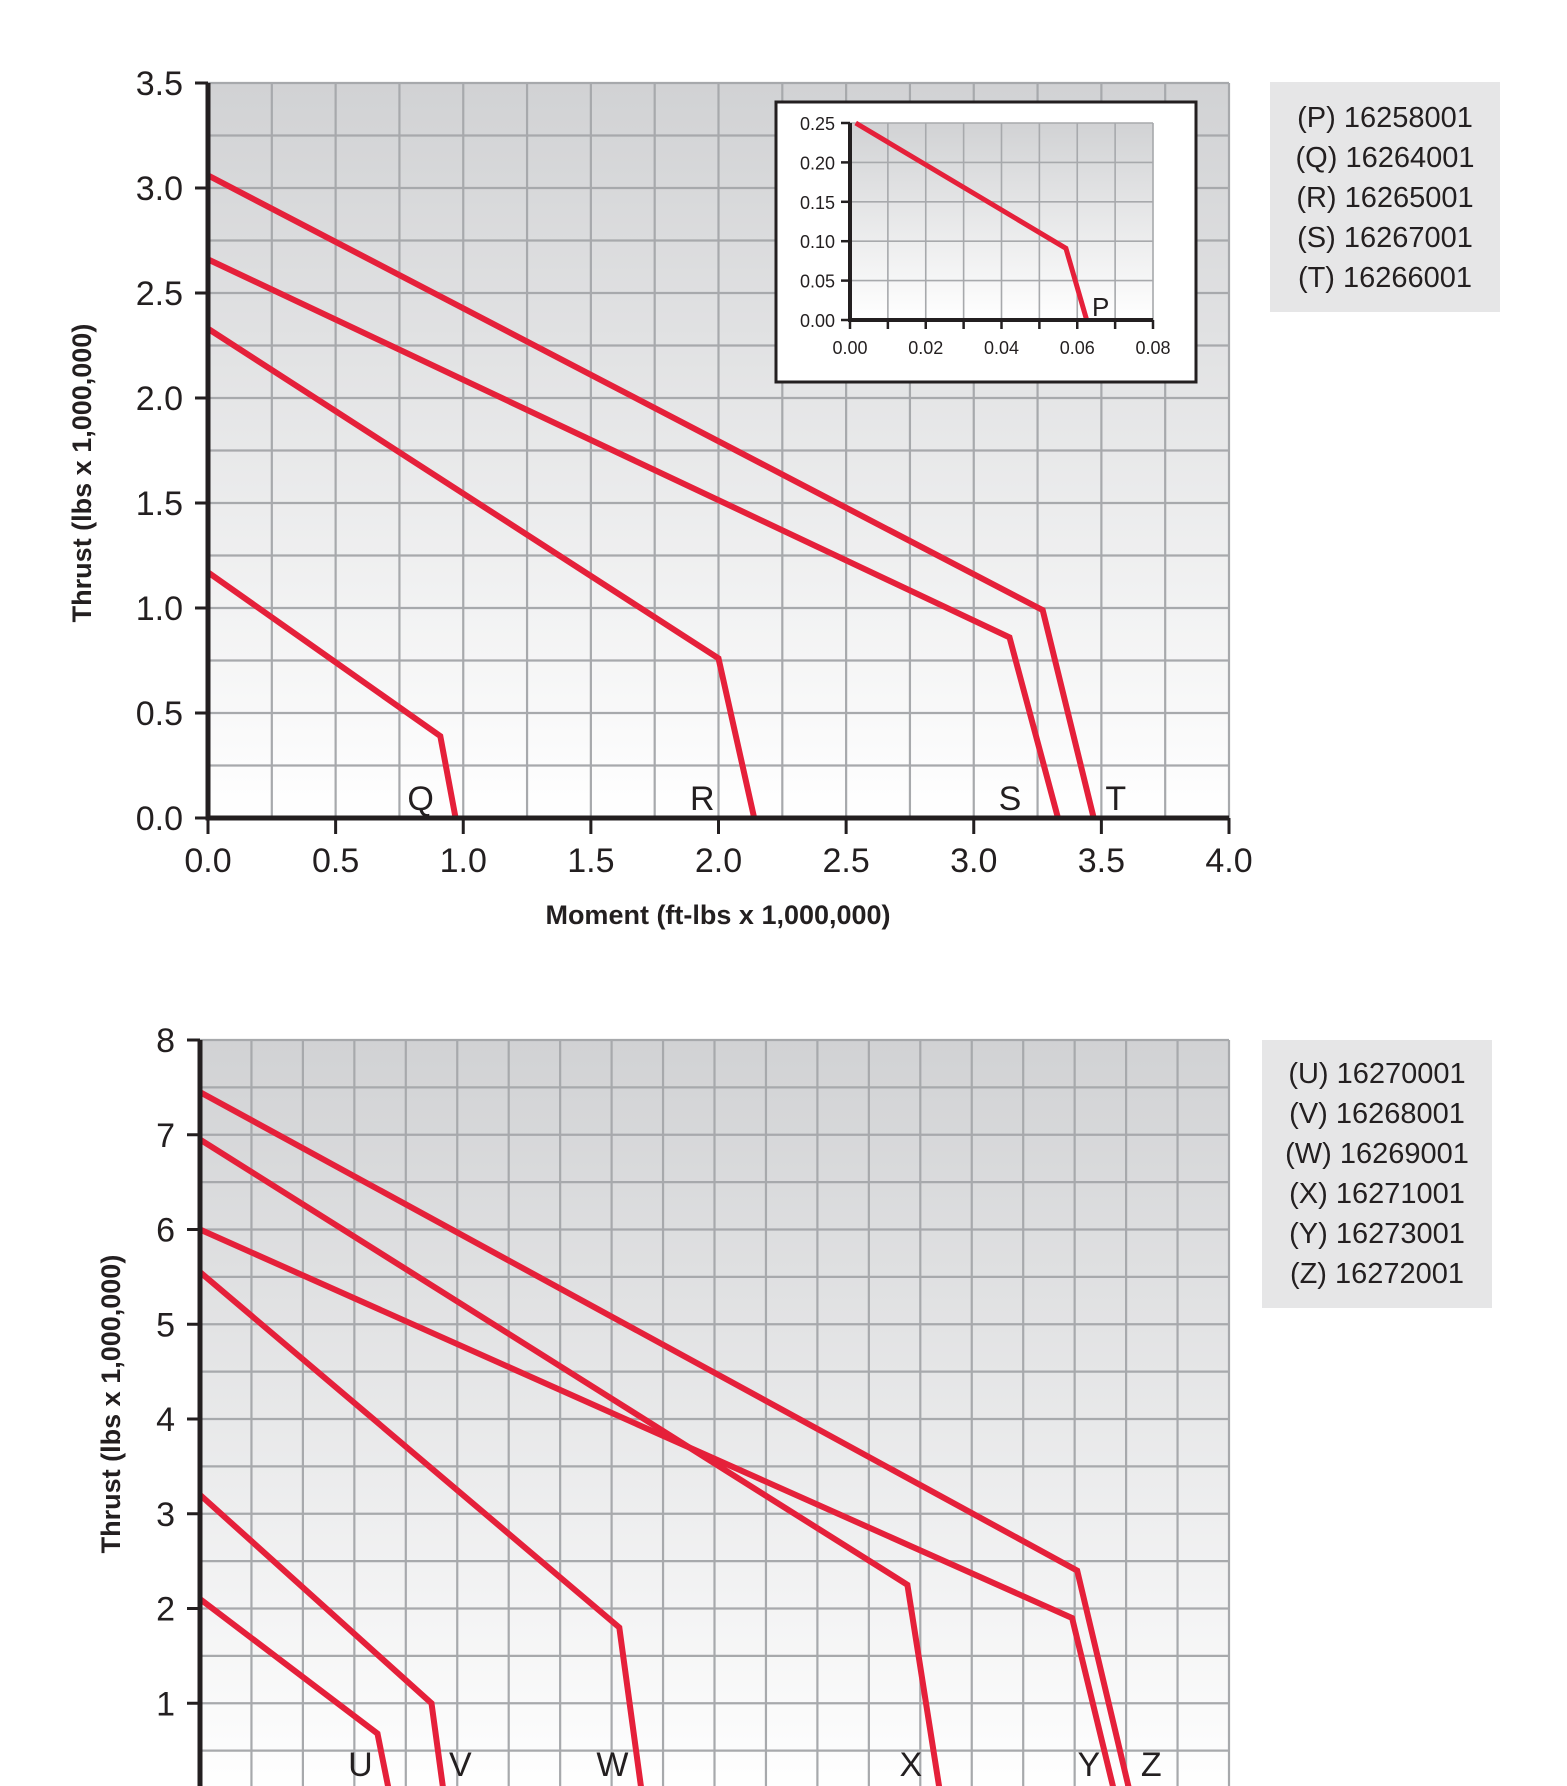  What do you see at coordinates (1385, 158) in the screenshot?
I see `legend-item-q: (Q) 16264001` at bounding box center [1385, 158].